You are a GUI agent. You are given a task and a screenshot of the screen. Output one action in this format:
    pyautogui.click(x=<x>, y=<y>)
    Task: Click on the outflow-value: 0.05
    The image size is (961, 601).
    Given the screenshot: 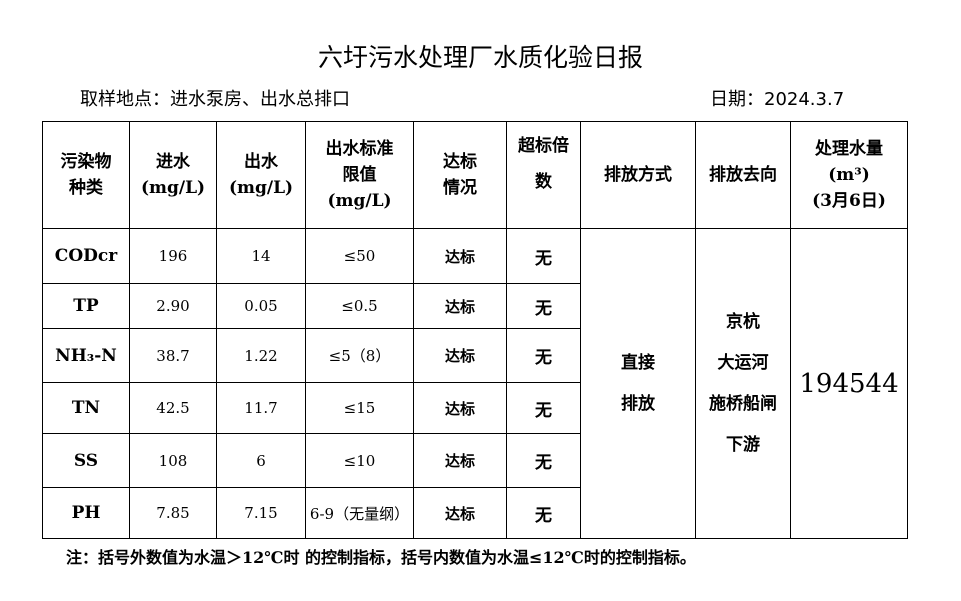 What is the action you would take?
    pyautogui.click(x=261, y=306)
    